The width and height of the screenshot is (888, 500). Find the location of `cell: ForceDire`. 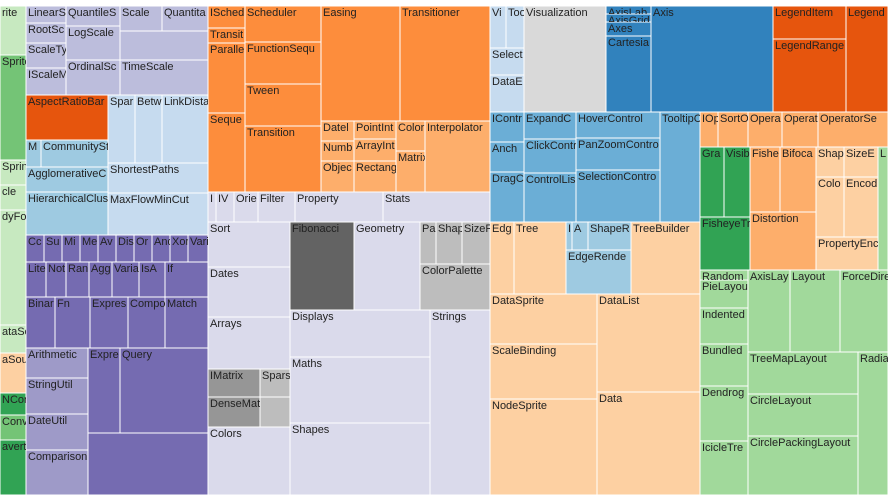

cell: ForceDire is located at coordinates (864, 311).